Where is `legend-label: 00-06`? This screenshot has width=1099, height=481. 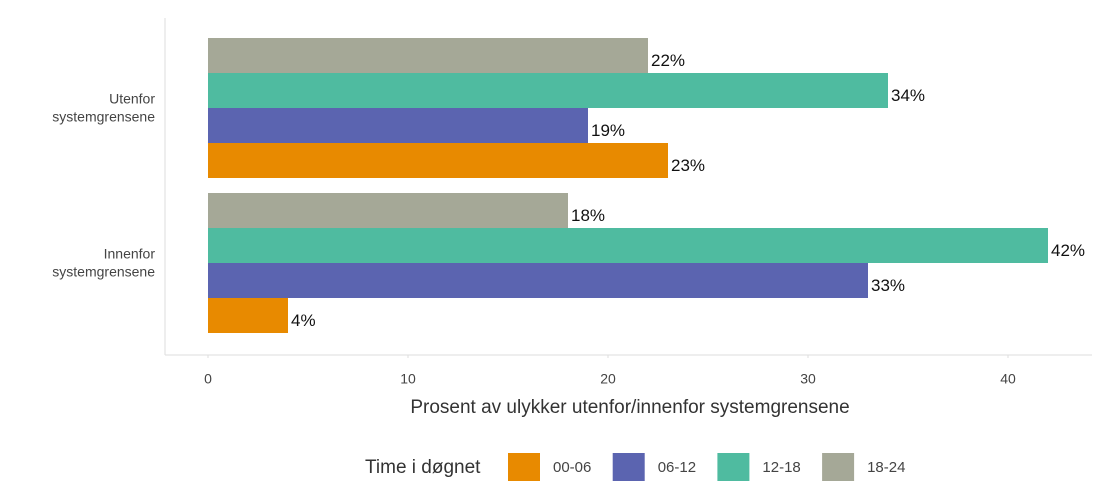
legend-label: 00-06 is located at coordinates (572, 467).